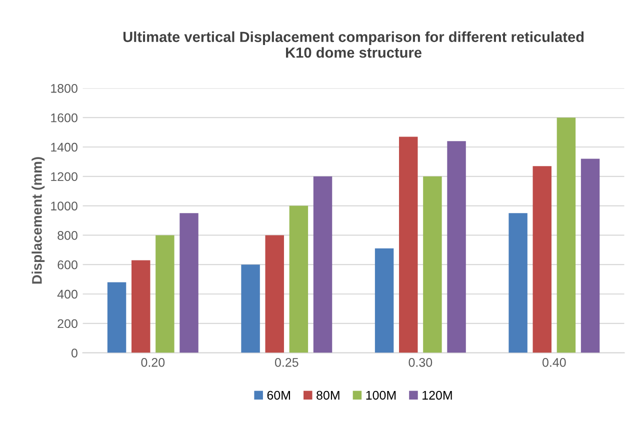  Describe the element at coordinates (68, 265) in the screenshot. I see `y-tick-label: 600` at that location.